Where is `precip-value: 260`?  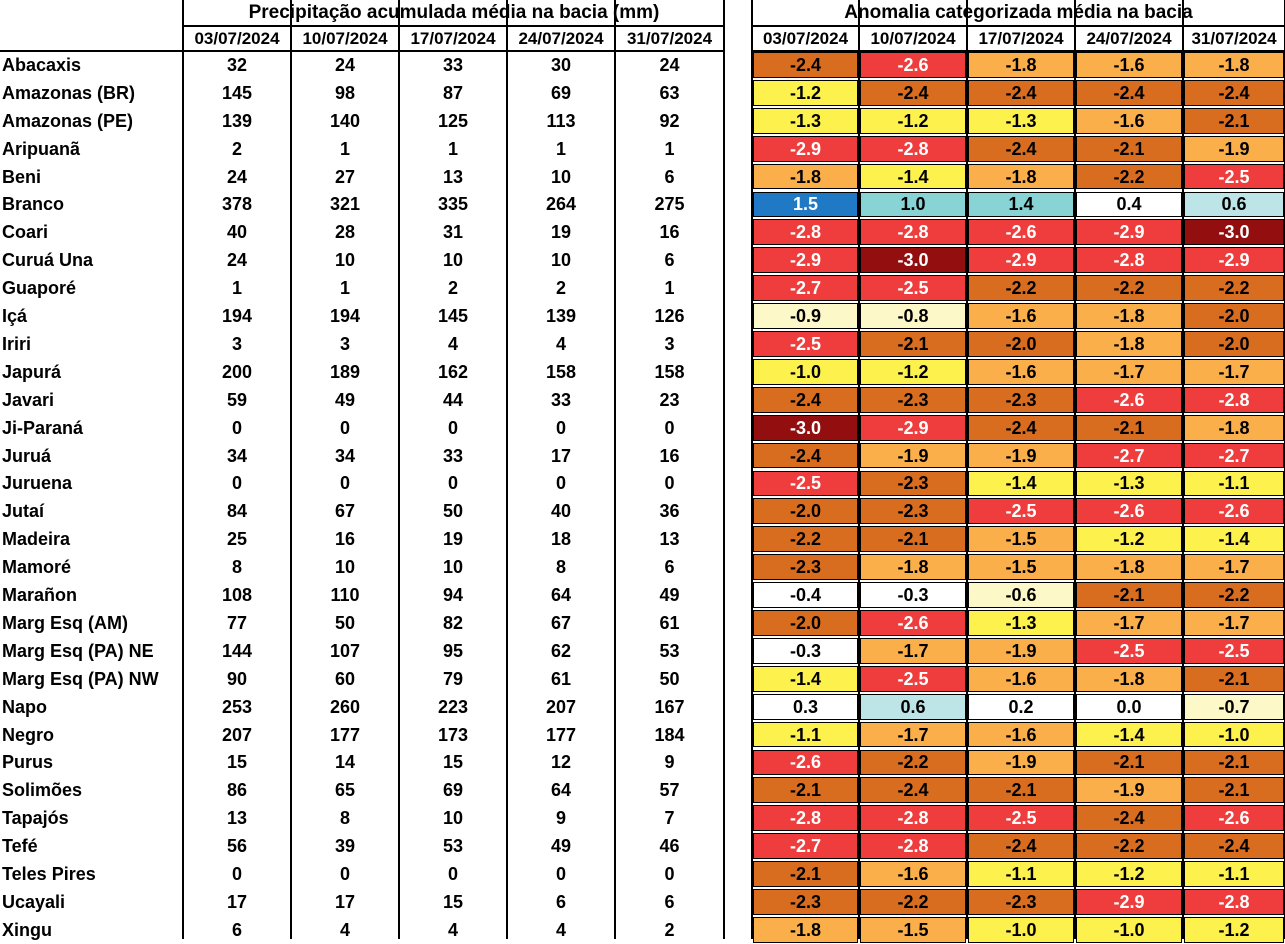 precip-value: 260 is located at coordinates (345, 707).